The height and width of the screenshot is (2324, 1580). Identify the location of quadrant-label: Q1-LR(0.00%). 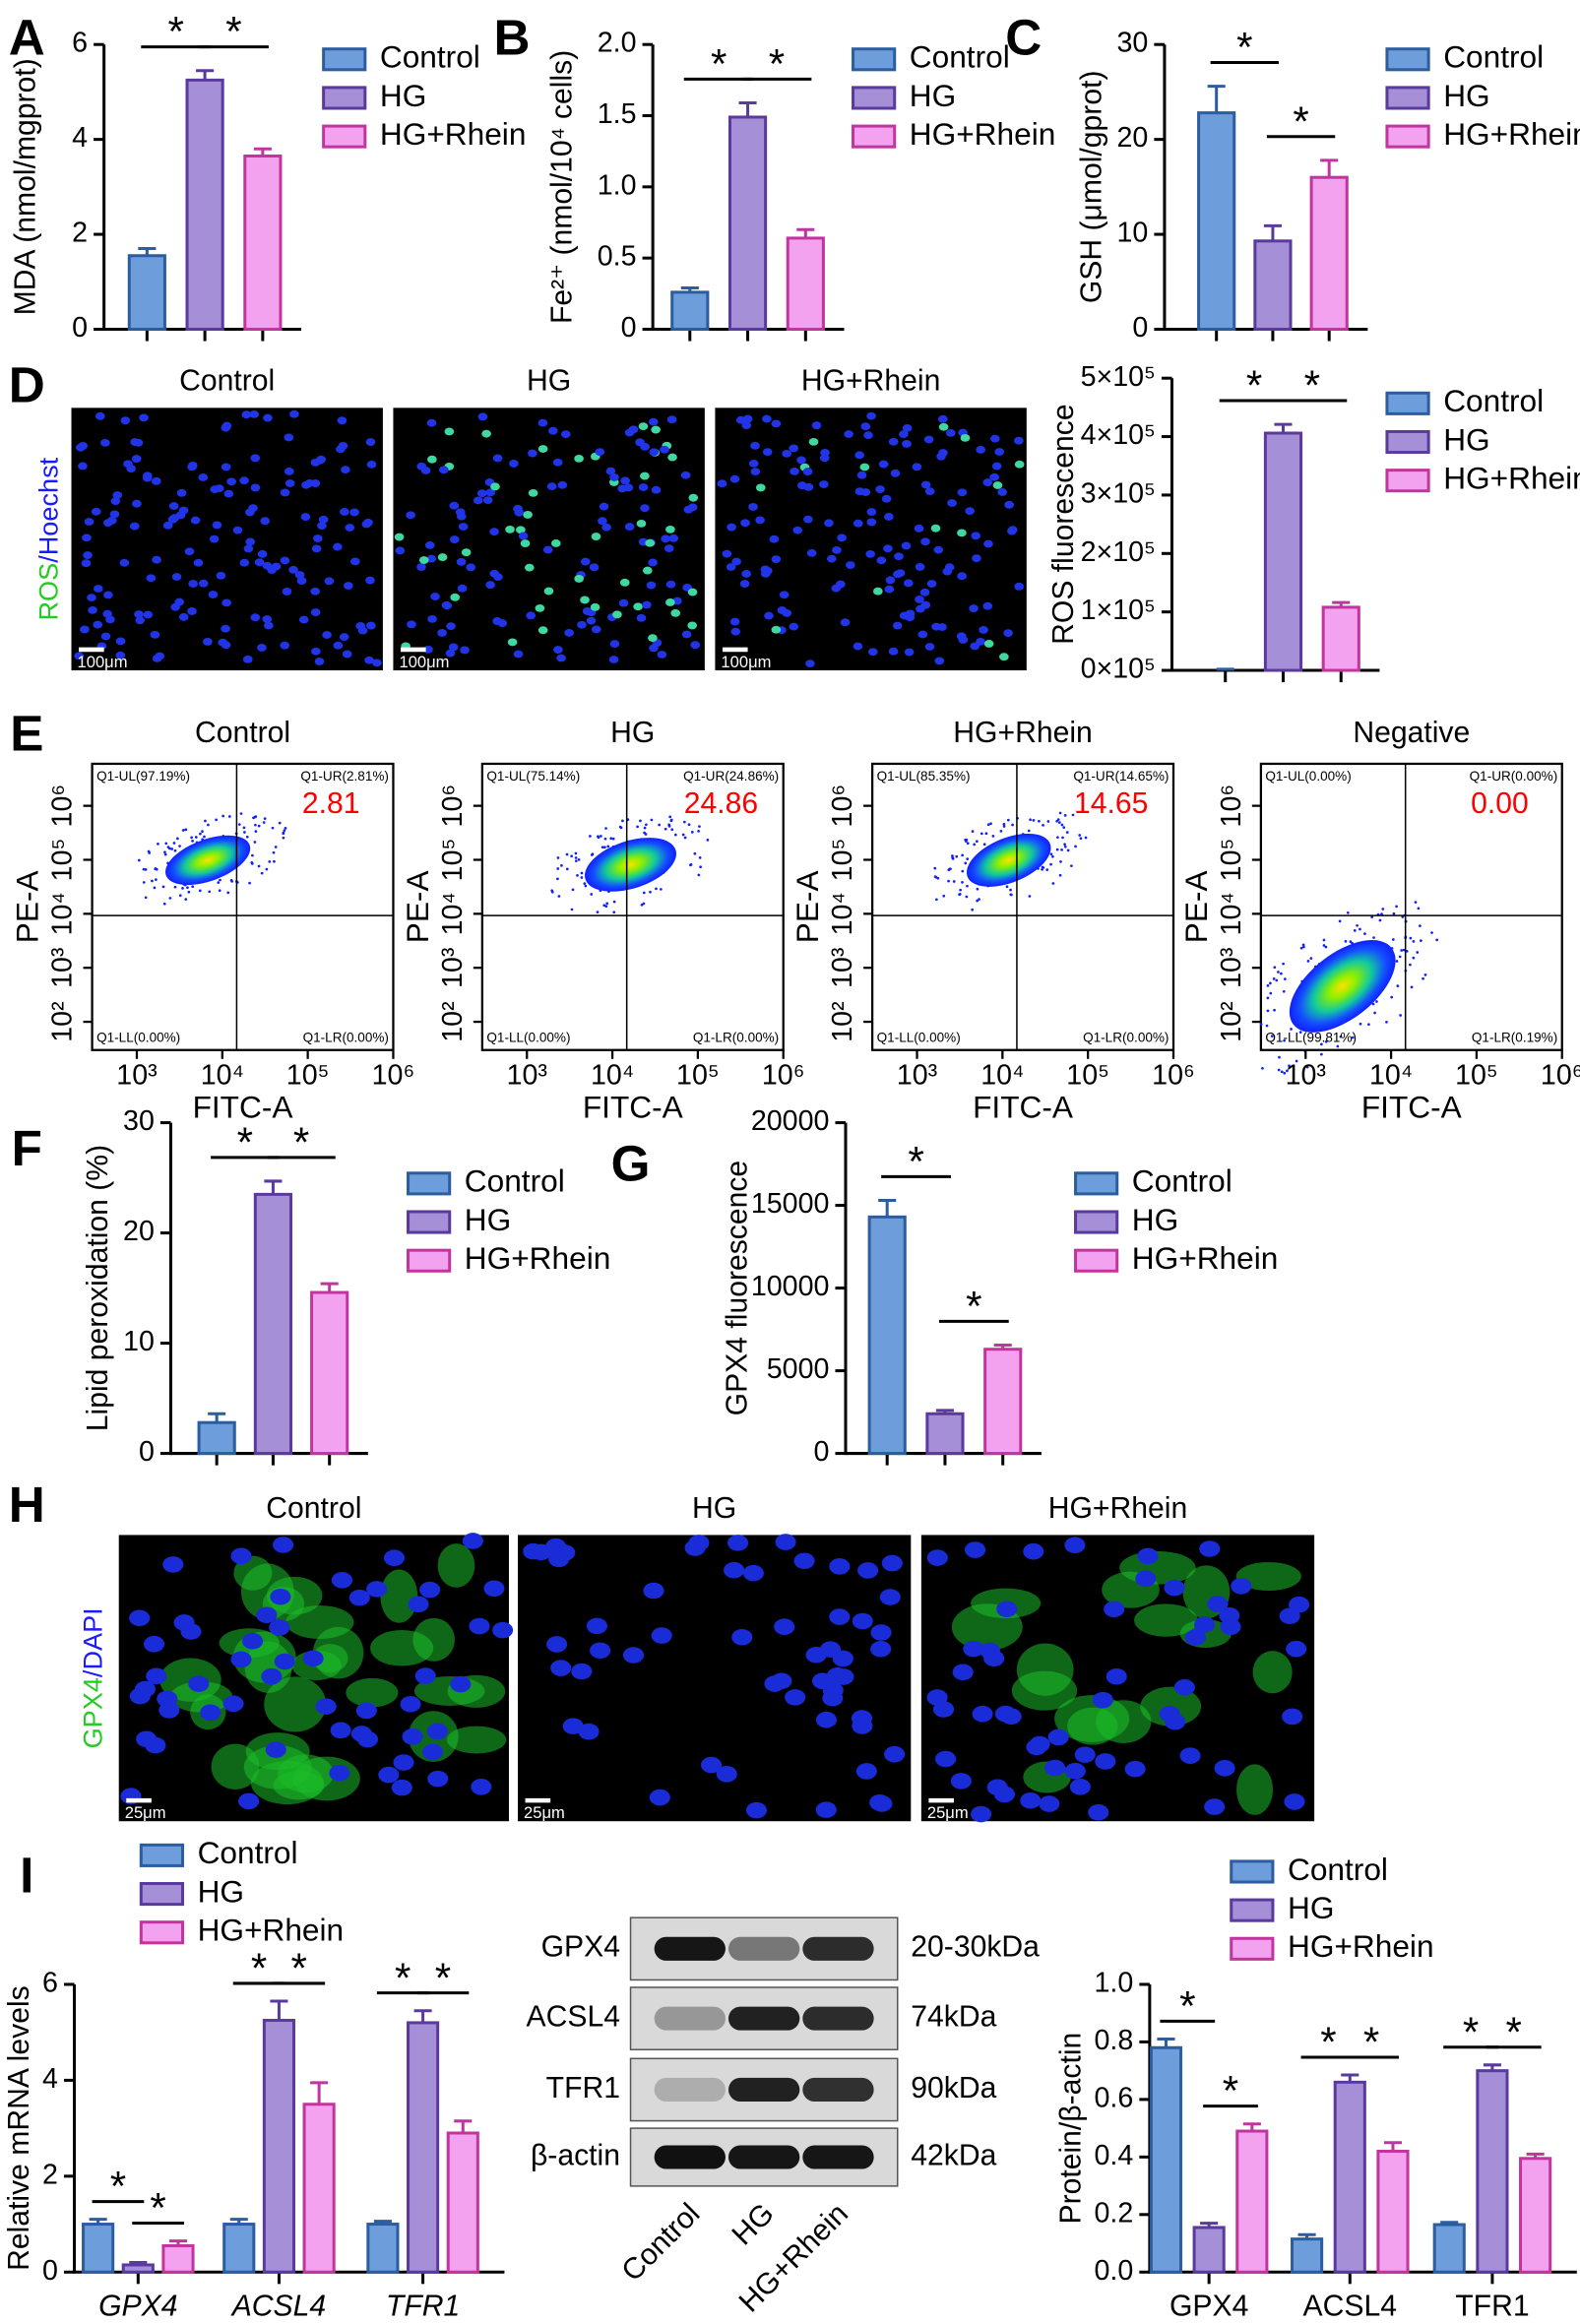
(346, 1037).